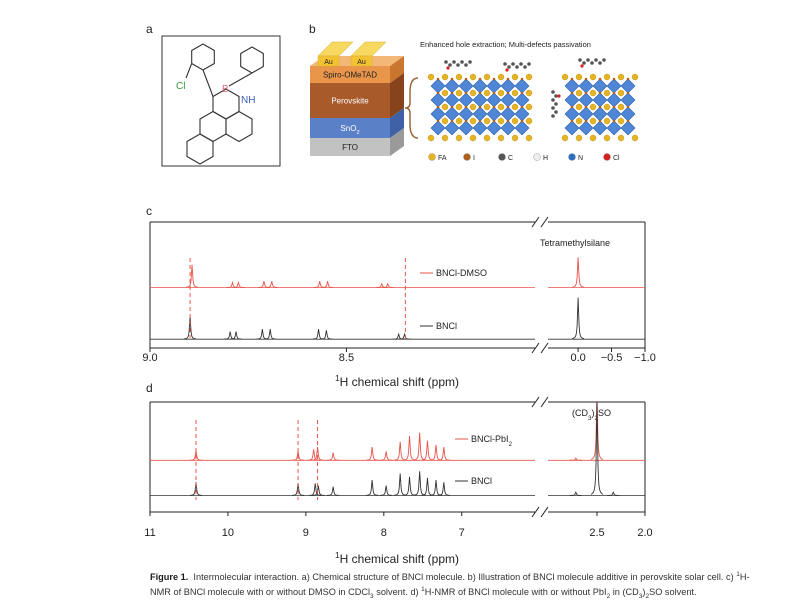  What do you see at coordinates (397, 95) in the screenshot?
I see `layer-side` at bounding box center [397, 95].